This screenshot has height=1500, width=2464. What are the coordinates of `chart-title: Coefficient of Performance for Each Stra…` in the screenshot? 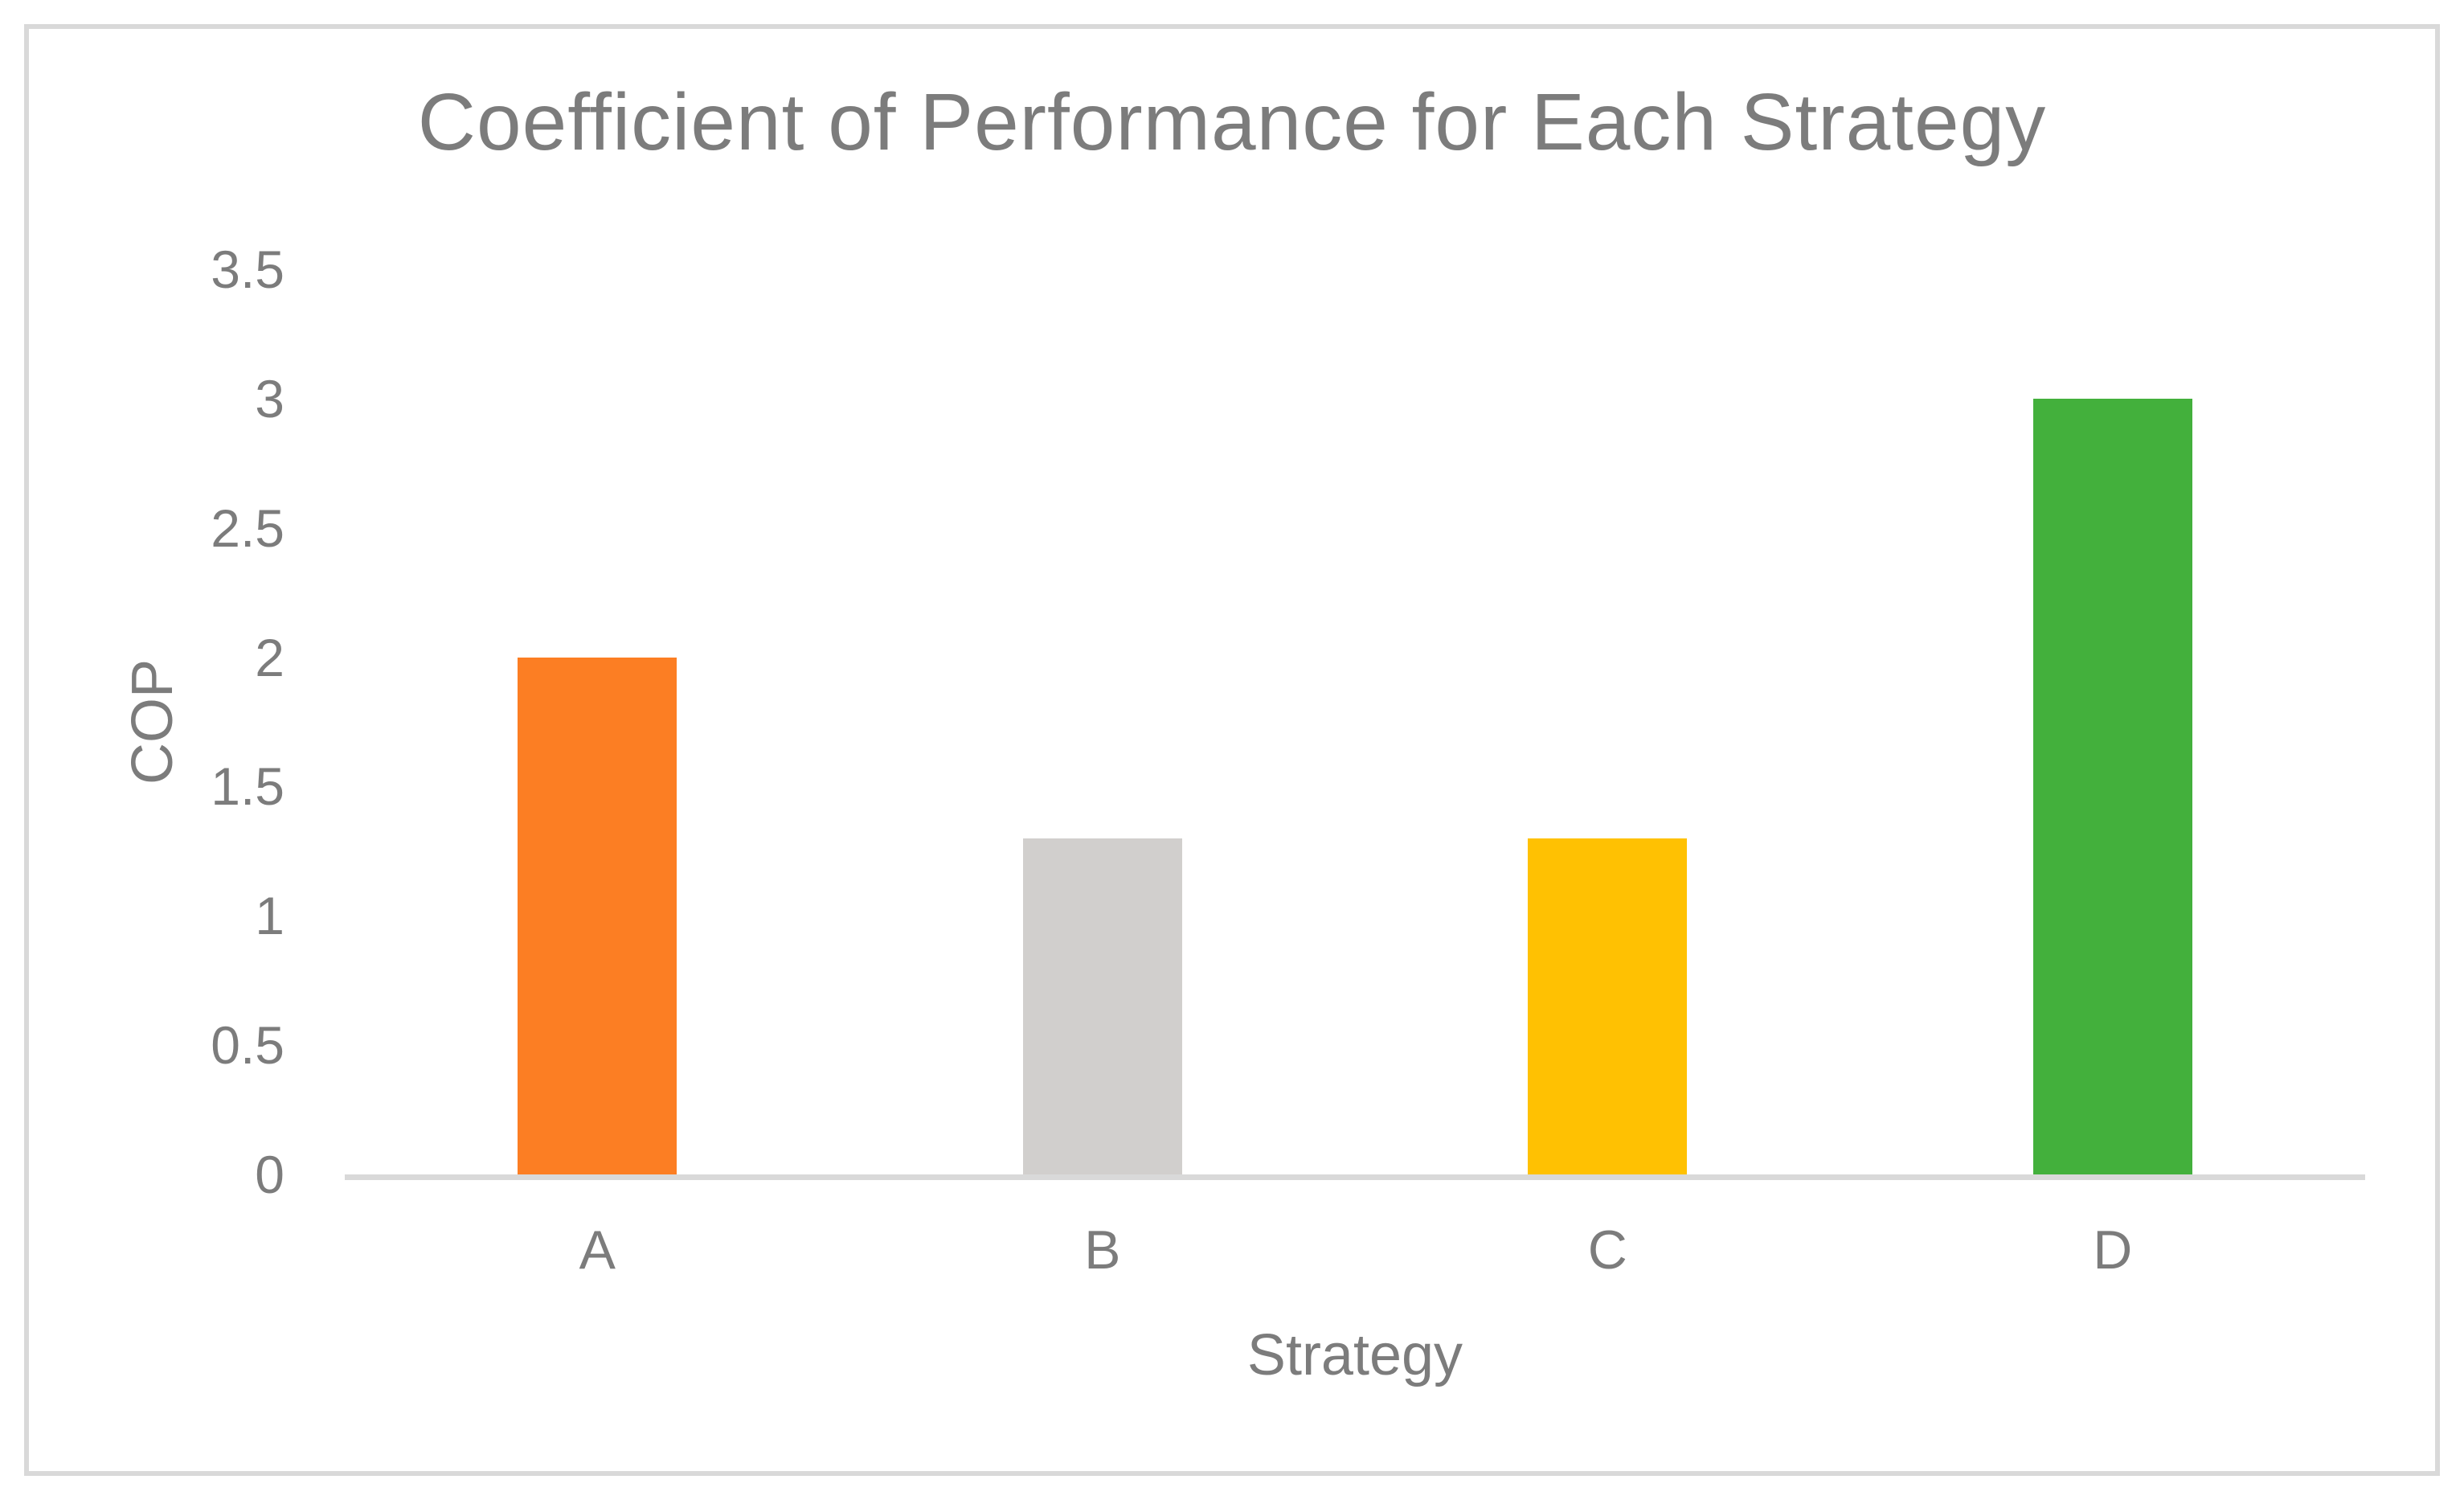 It's located at (1232, 122).